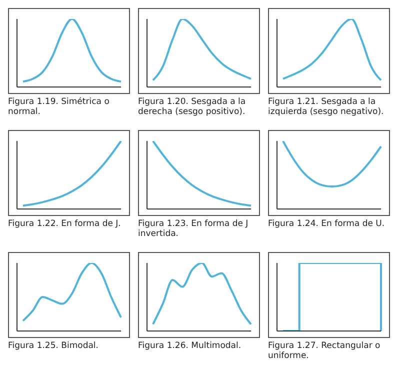 This screenshot has width=400, height=378. I want to click on text: Figura 1.24. En forma de U., so click(327, 224).